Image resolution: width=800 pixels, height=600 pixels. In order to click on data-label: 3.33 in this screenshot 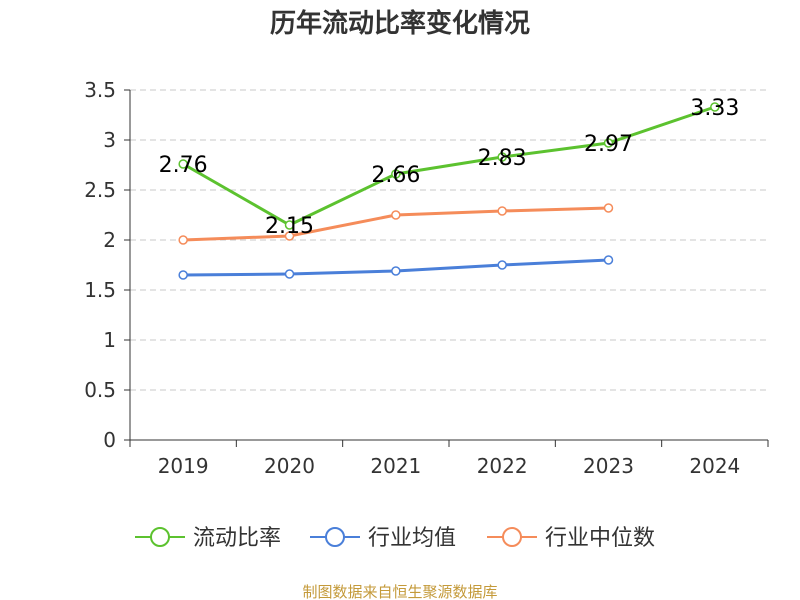, I will do `click(714, 108)`.